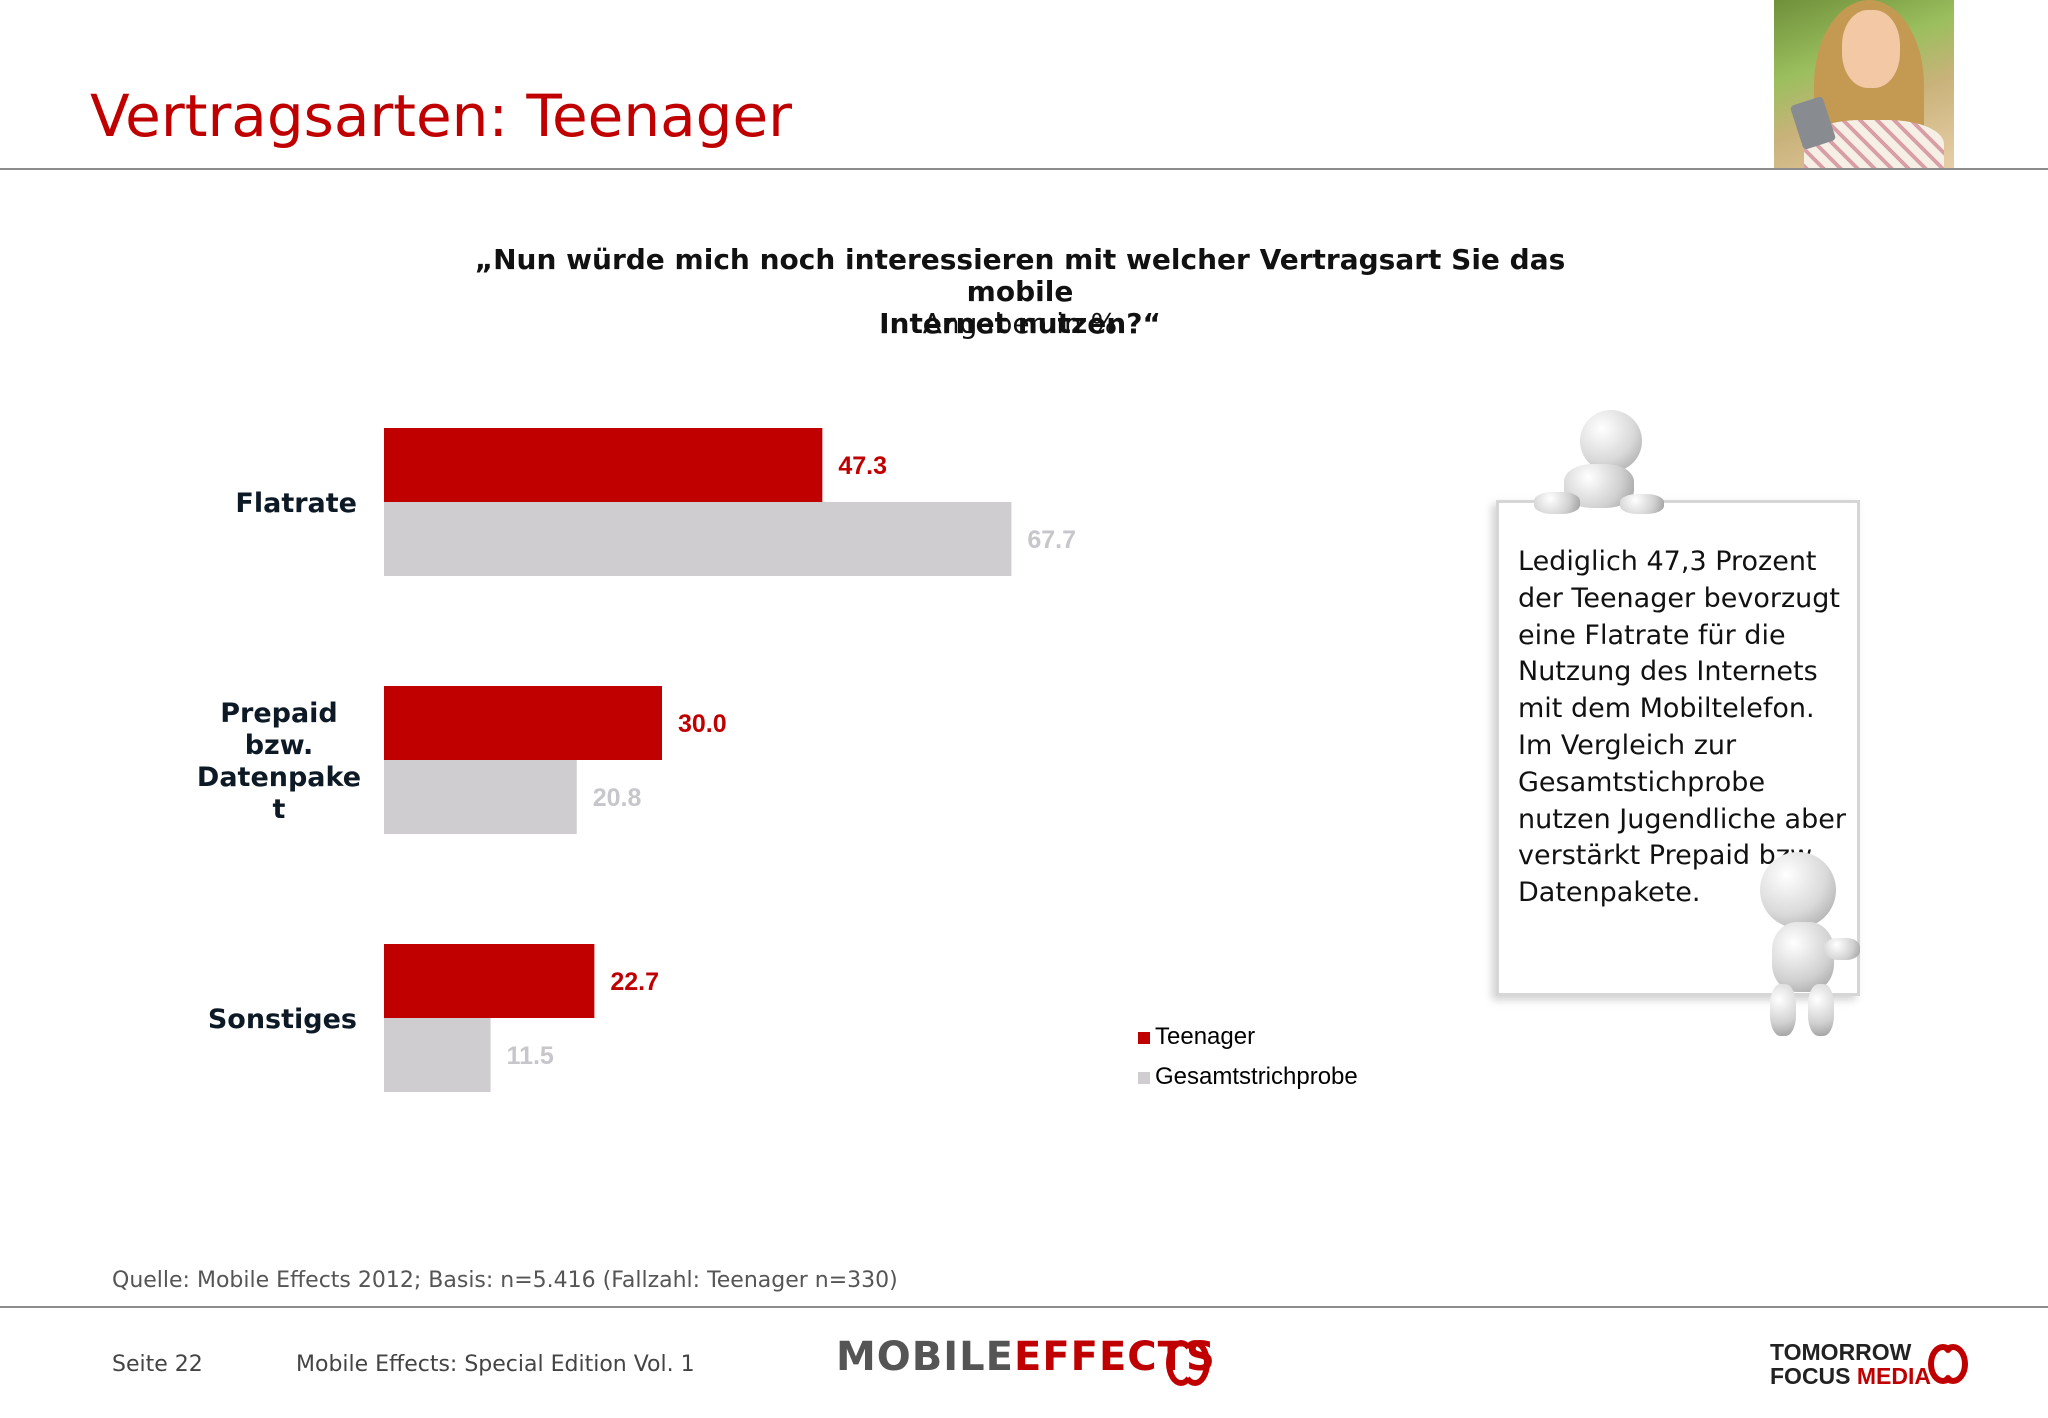 This screenshot has width=2048, height=1418. Describe the element at coordinates (495, 1364) in the screenshot. I see `edition-label: Mobile Effects: Special Edition Vol. 1` at that location.